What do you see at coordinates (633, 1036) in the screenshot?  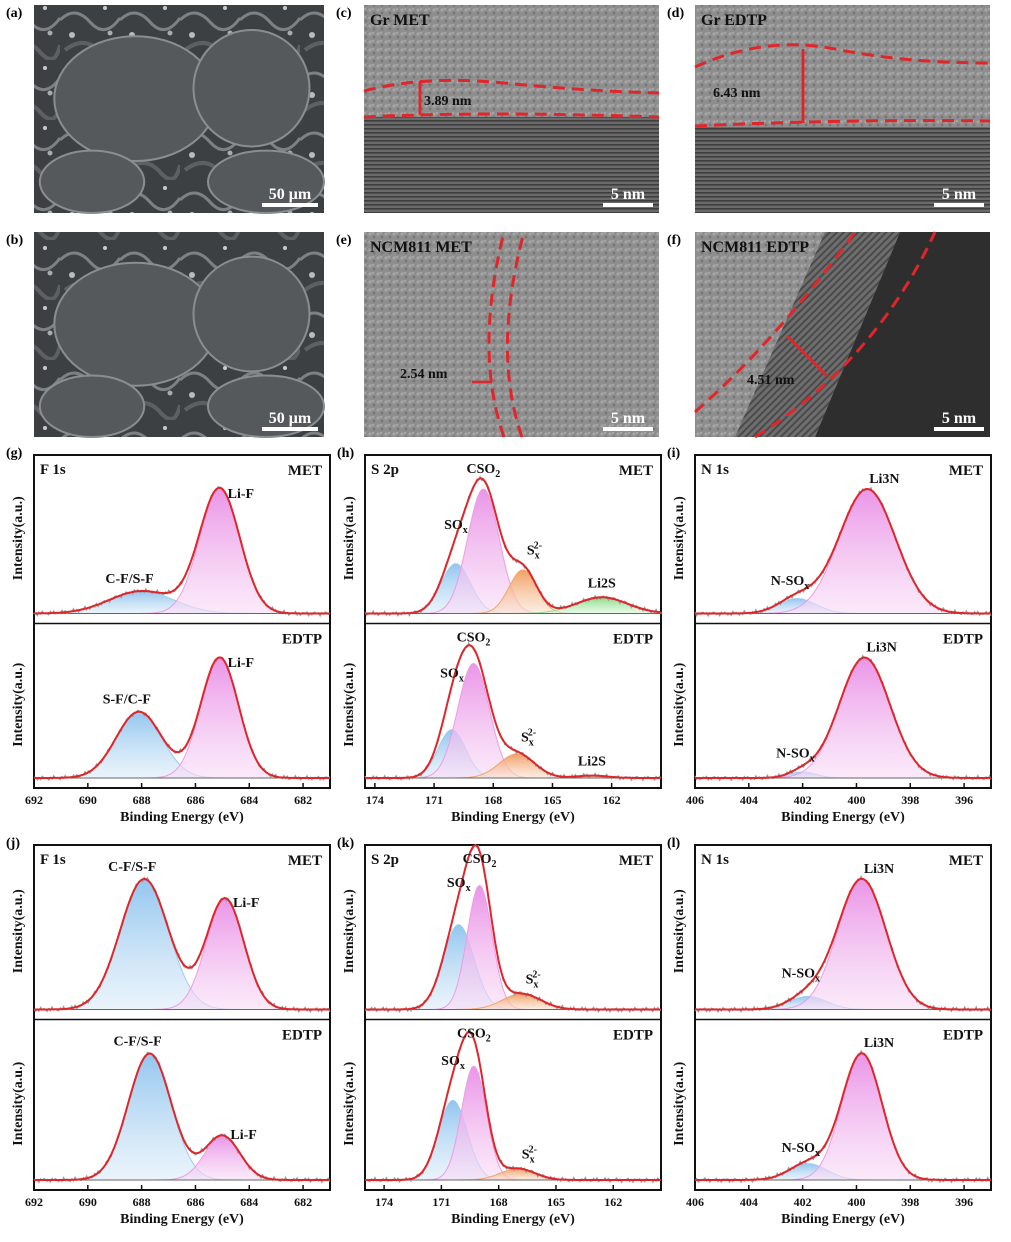 I see `condition-tag: EDTP` at bounding box center [633, 1036].